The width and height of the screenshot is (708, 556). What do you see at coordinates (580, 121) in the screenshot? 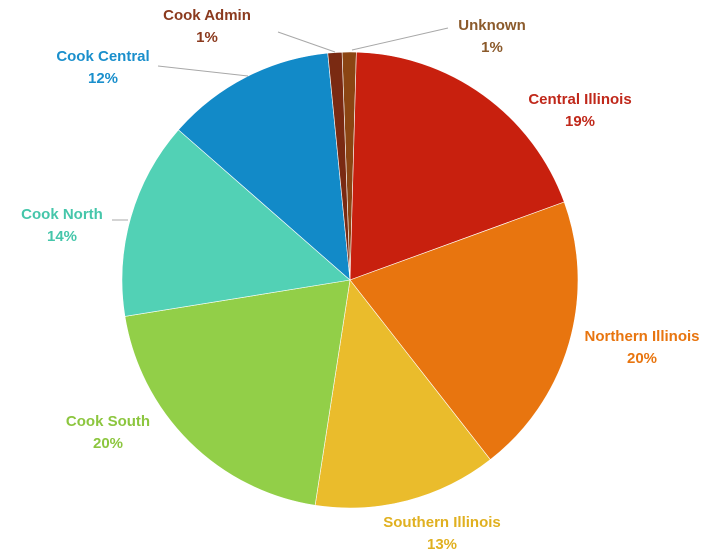
I see `slice-percent-label: 19%` at bounding box center [580, 121].